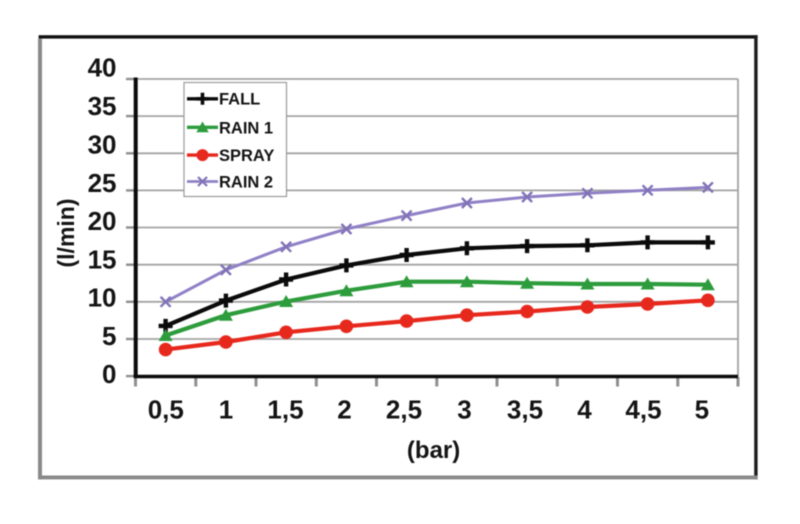 This screenshot has height=524, width=800. I want to click on svg-text: 2, so click(344, 410).